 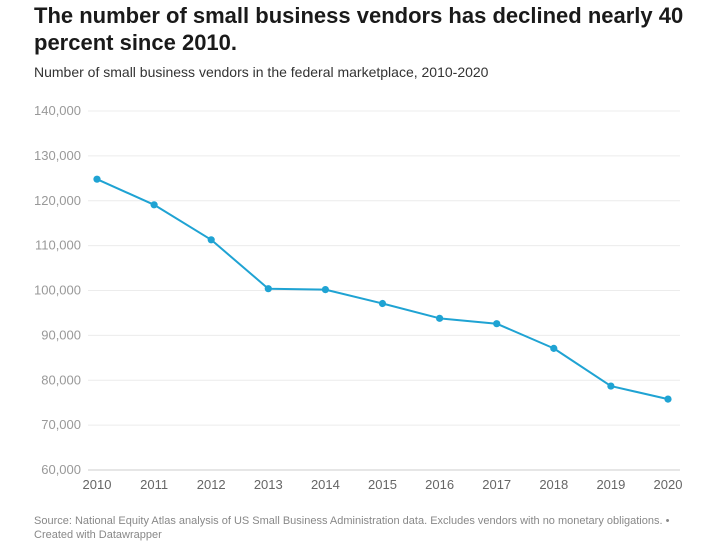 I want to click on x-tick-label: 2020, so click(x=668, y=484).